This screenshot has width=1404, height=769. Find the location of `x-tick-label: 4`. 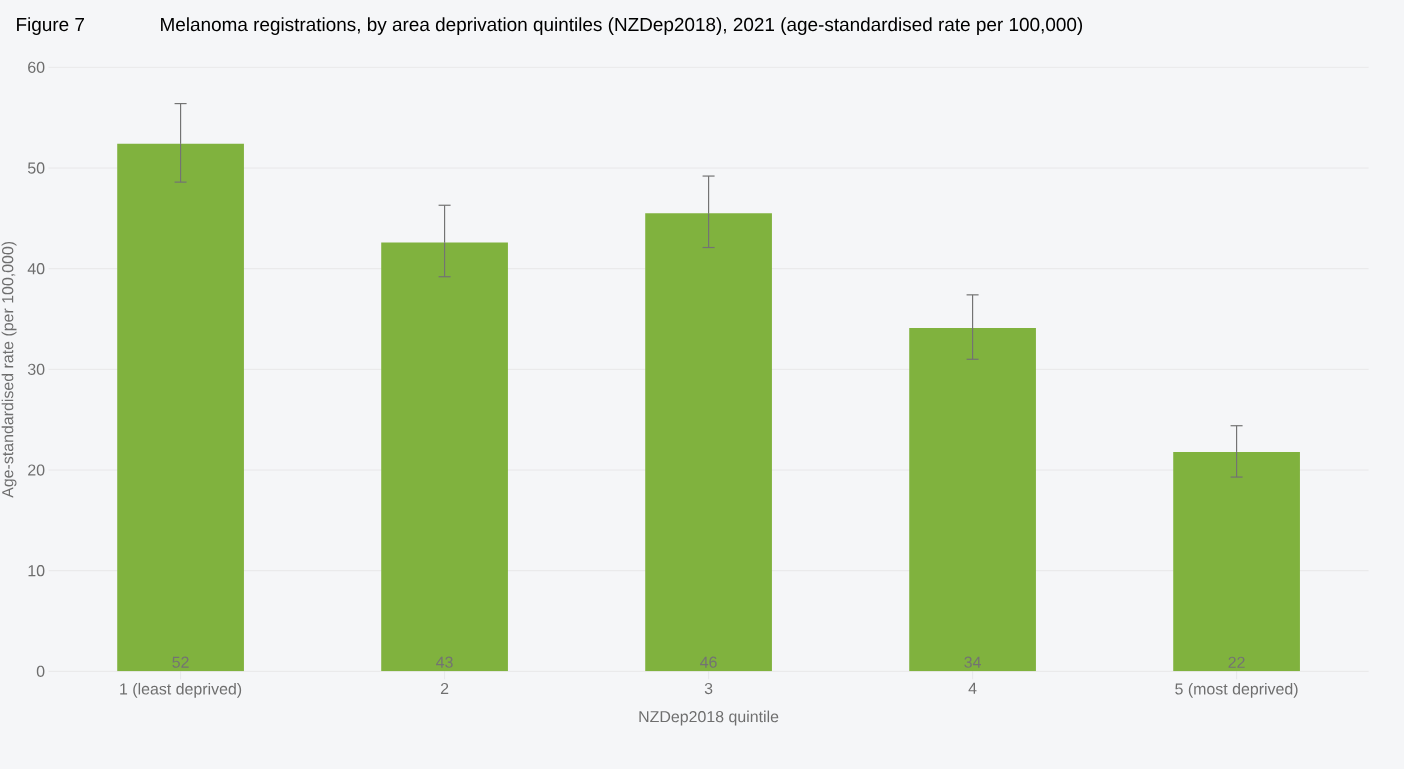

x-tick-label: 4 is located at coordinates (972, 688).